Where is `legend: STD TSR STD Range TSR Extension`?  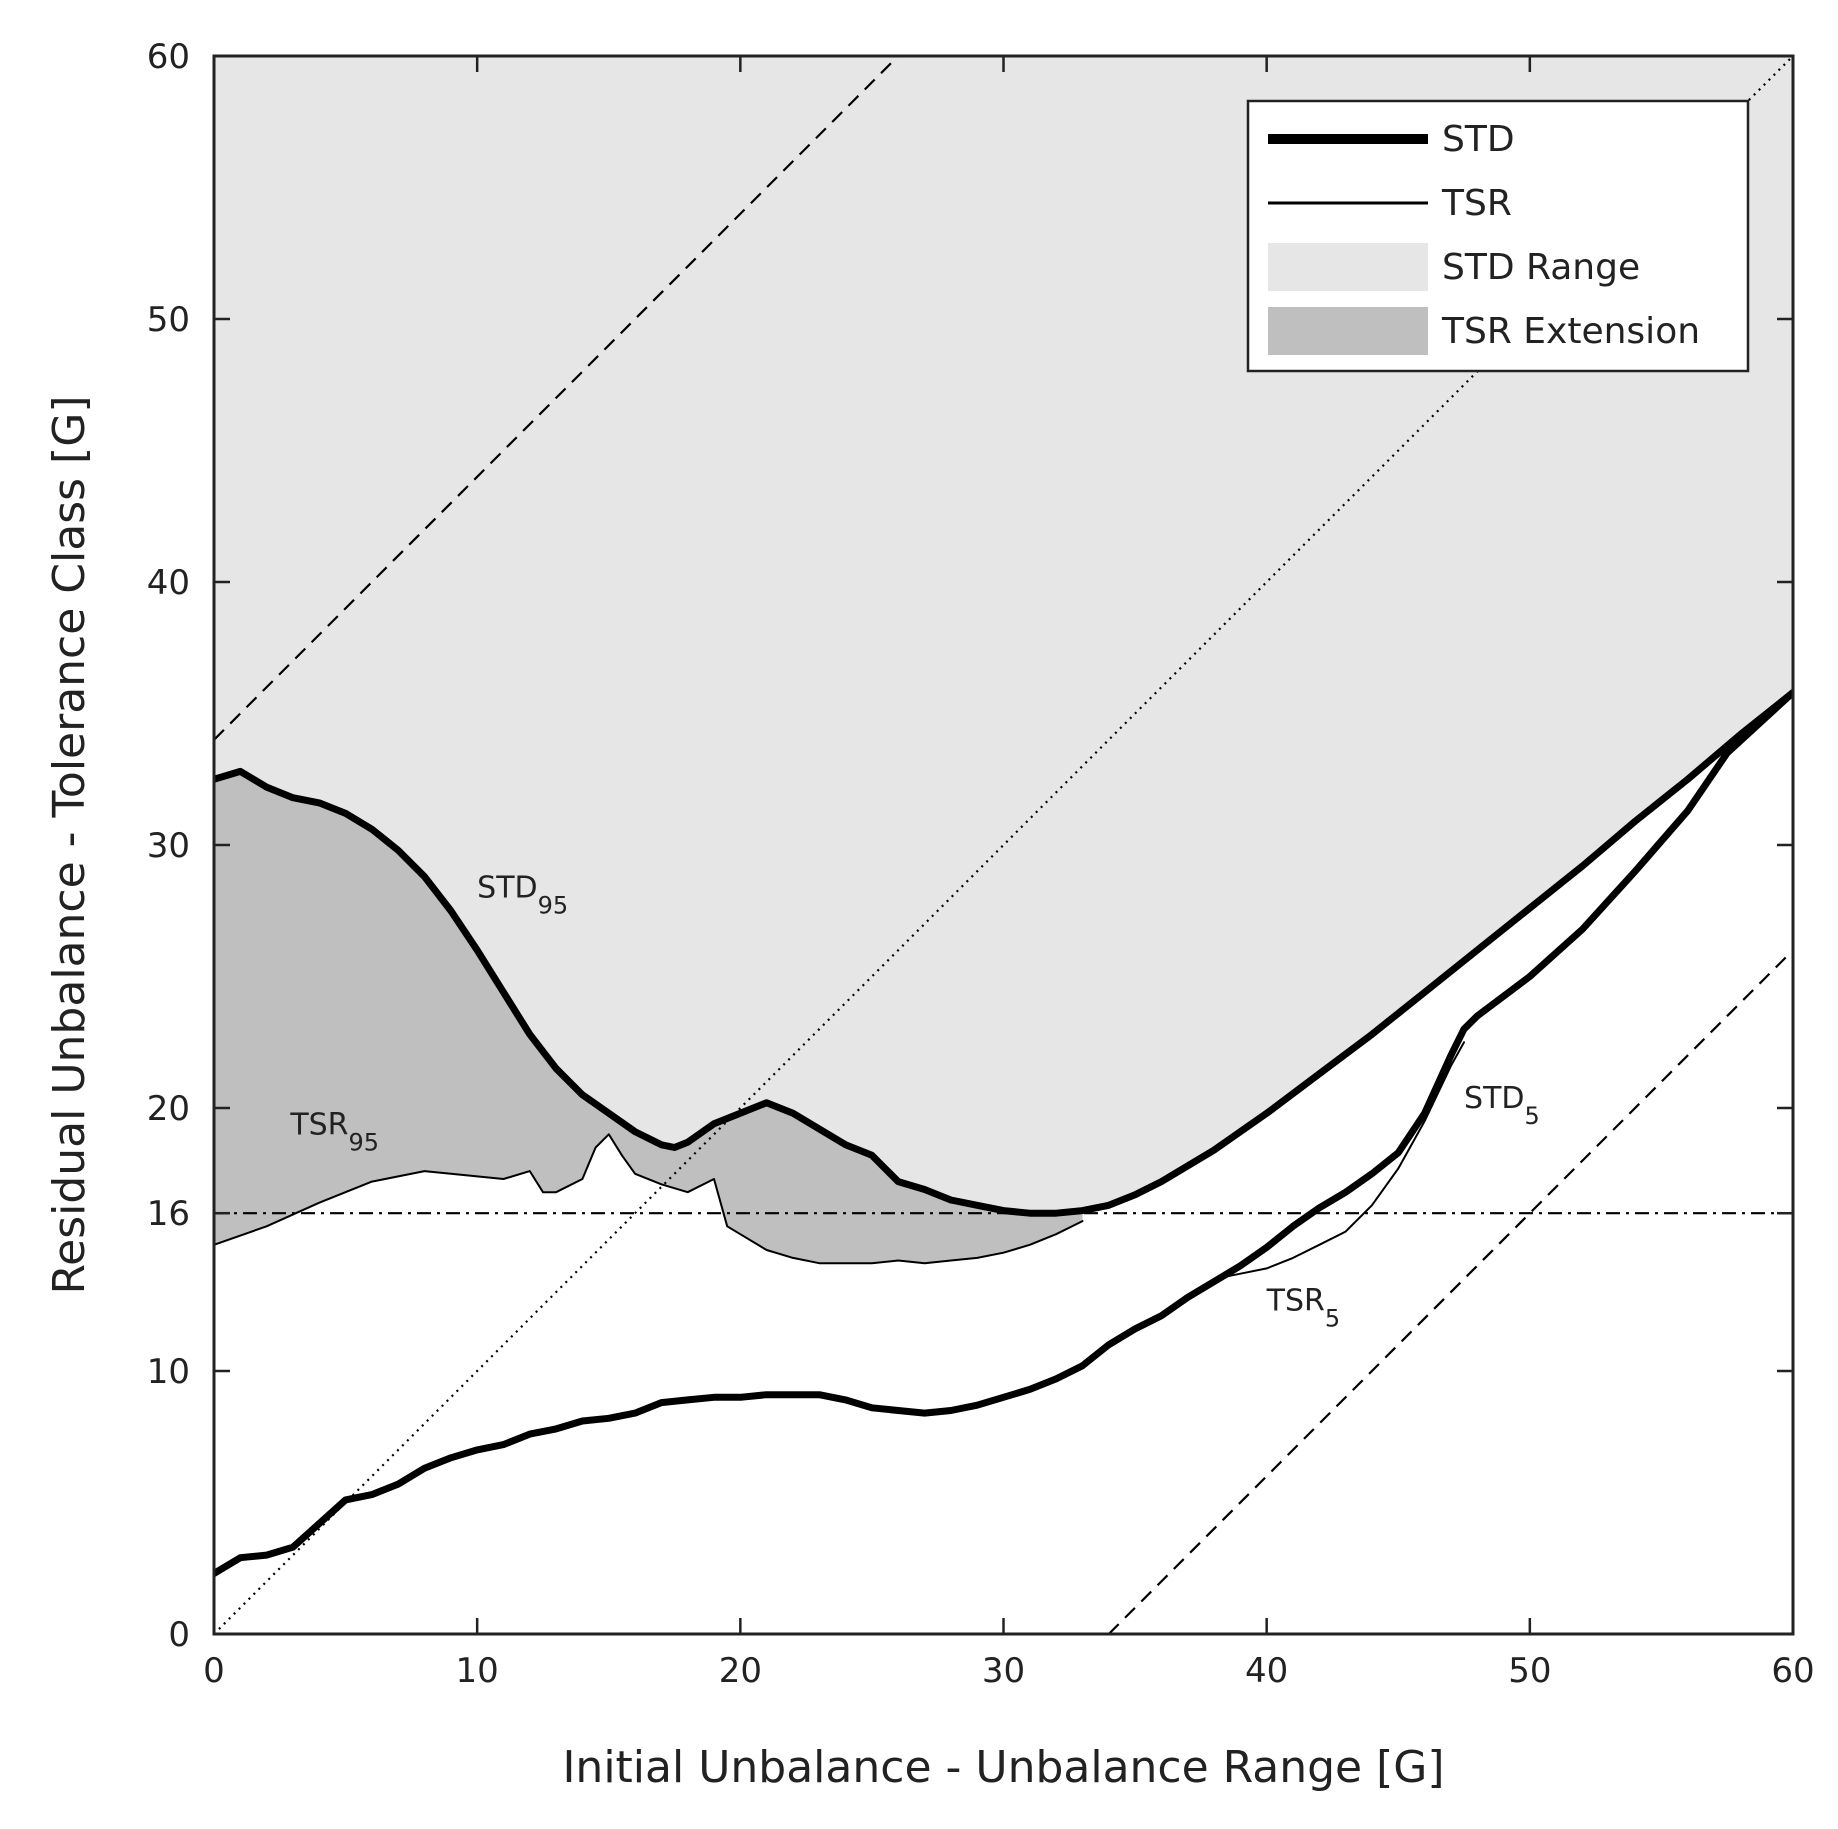 legend: STD TSR STD Range TSR Extension is located at coordinates (1498, 236).